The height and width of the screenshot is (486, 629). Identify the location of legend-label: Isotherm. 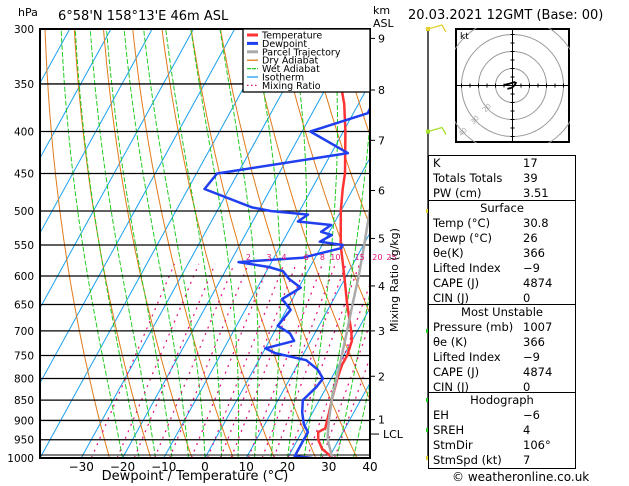
(283, 78).